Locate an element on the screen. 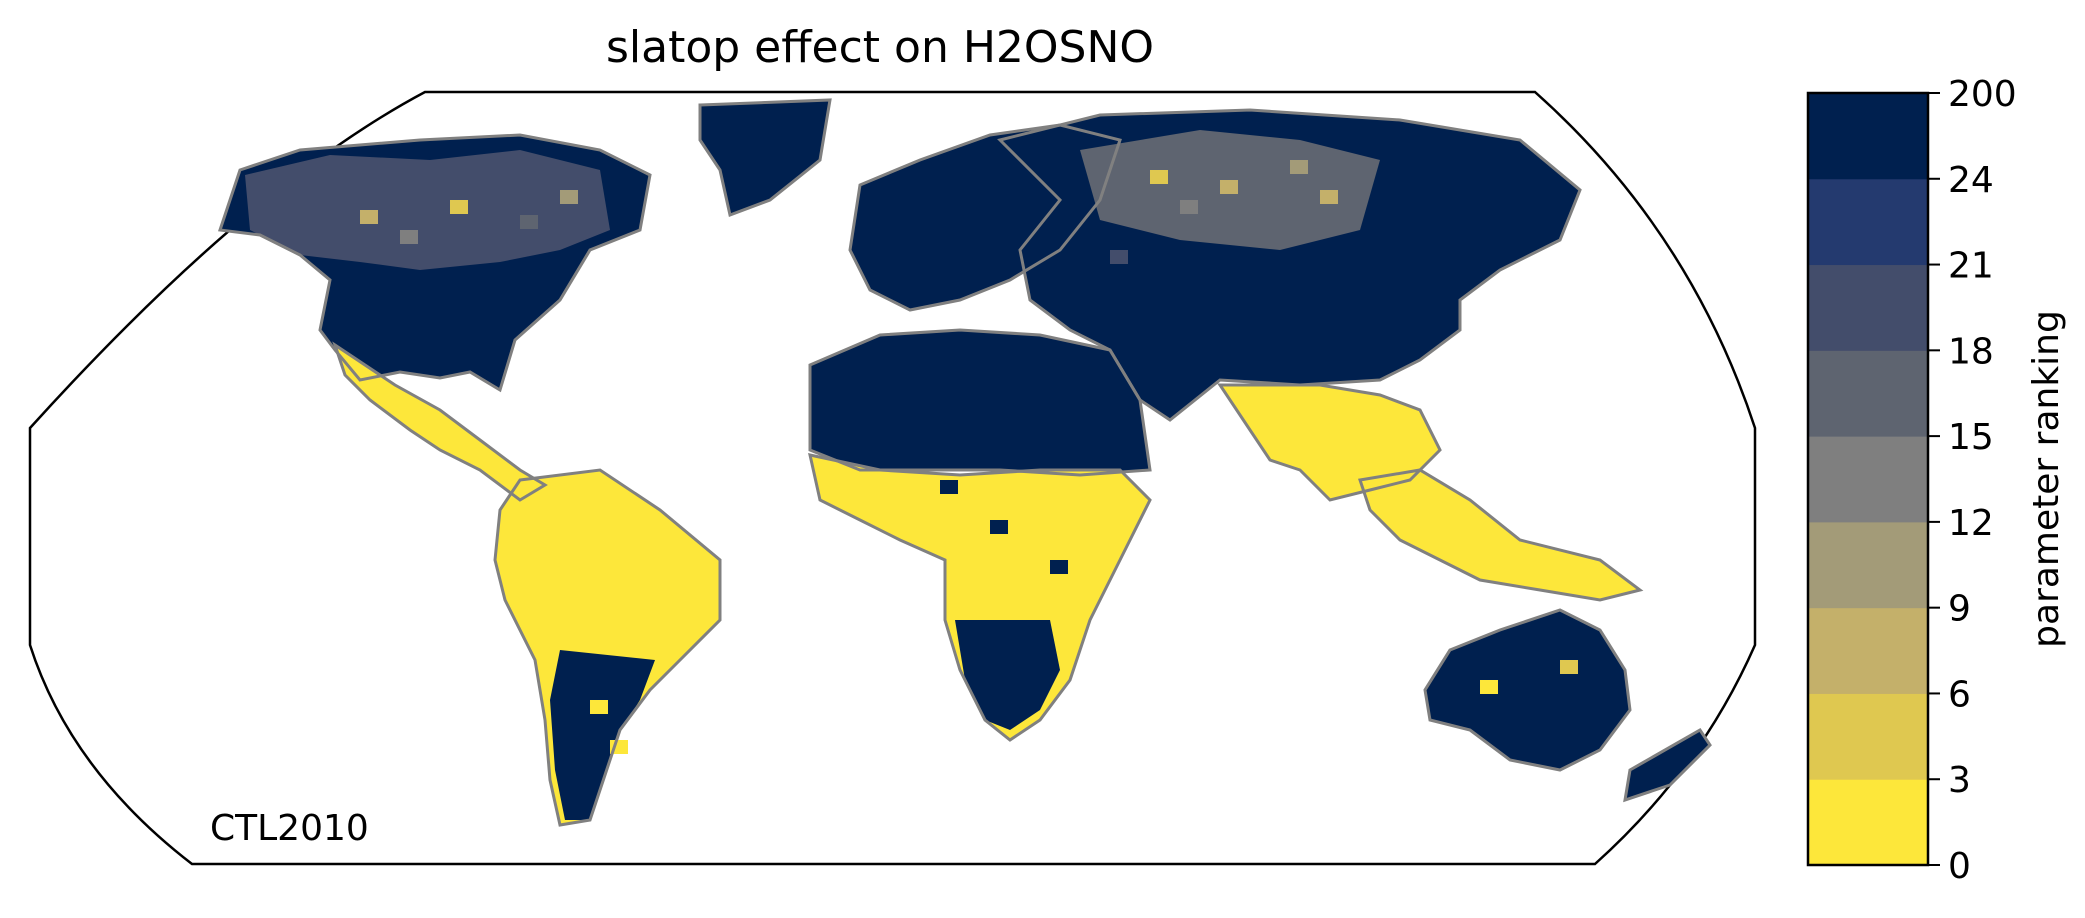 The image size is (2085, 918). colorbar-tick-label: 3 is located at coordinates (1959, 780).